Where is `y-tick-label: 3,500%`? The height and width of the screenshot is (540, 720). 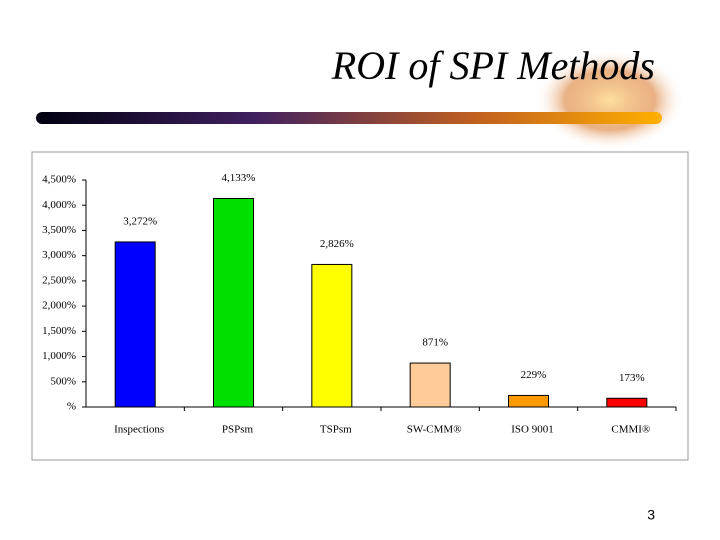 y-tick-label: 3,500% is located at coordinates (59, 230).